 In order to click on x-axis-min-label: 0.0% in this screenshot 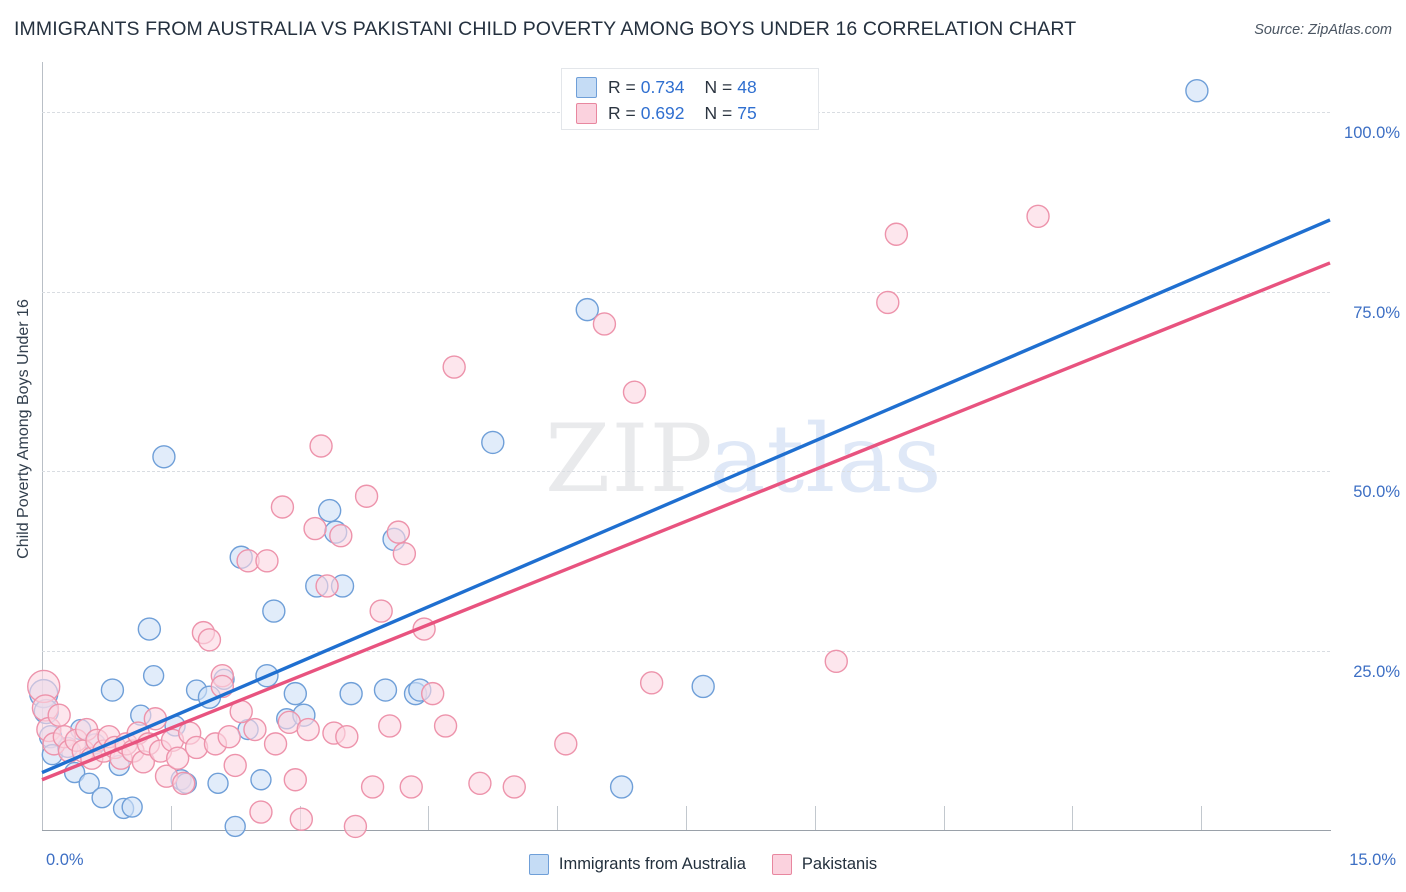, I will do `click(65, 860)`.